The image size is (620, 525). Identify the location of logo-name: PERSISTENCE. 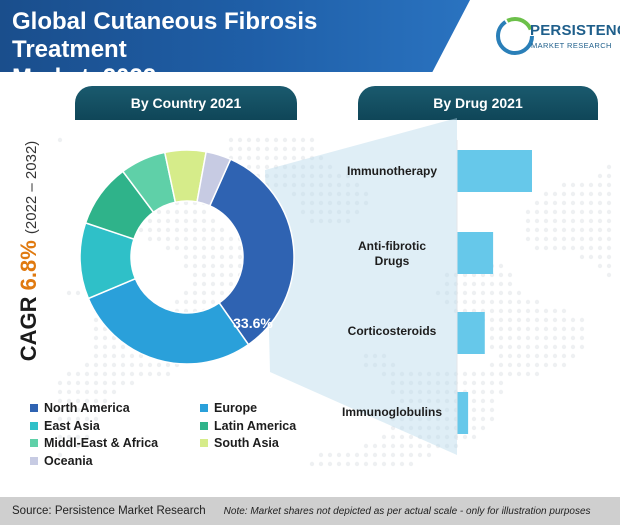
(575, 30).